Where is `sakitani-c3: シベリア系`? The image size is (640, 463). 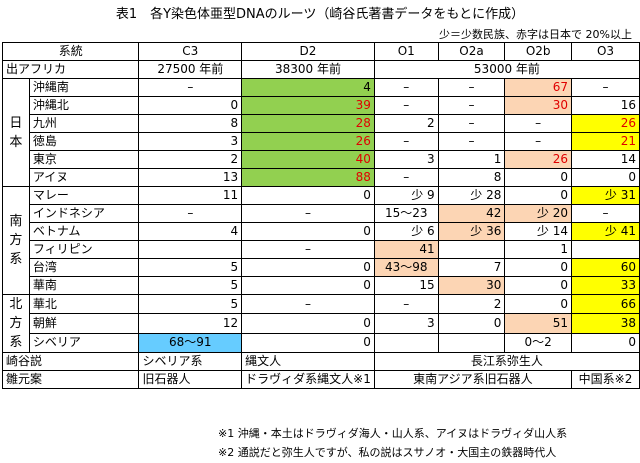 sakitani-c3: シベリア系 is located at coordinates (190, 361).